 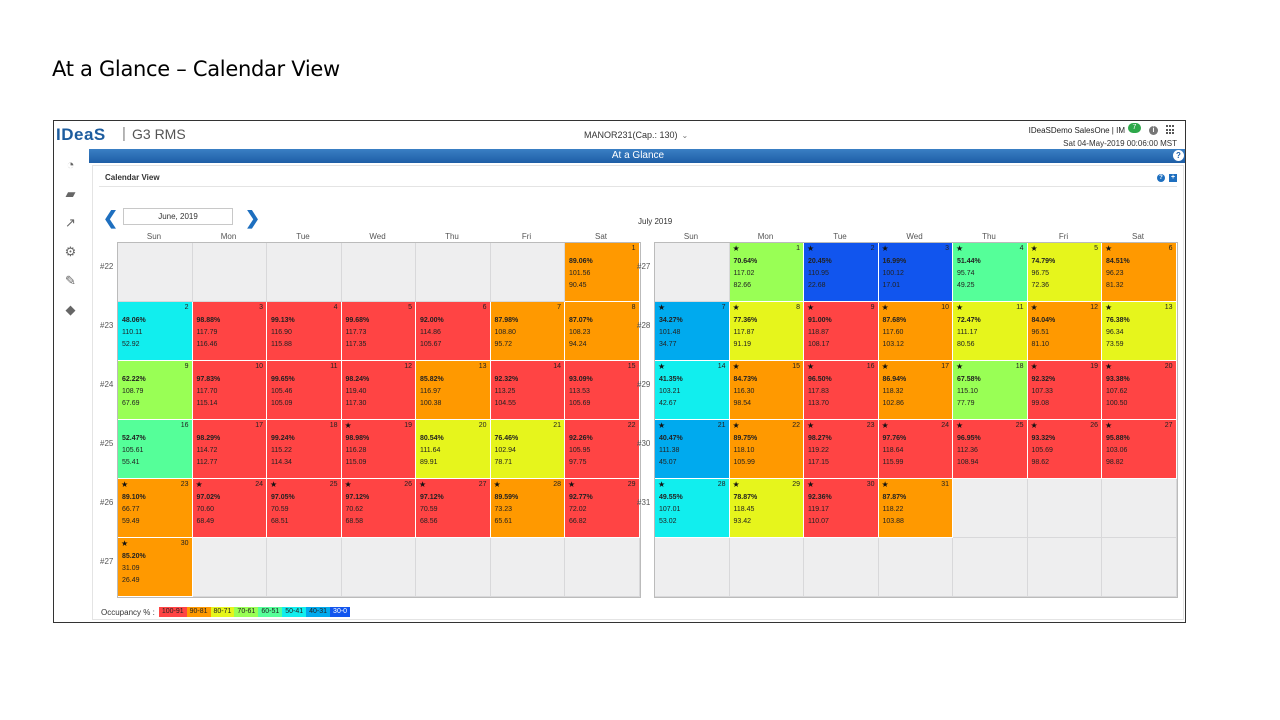 I want to click on info-icon: i, so click(x=1153, y=130).